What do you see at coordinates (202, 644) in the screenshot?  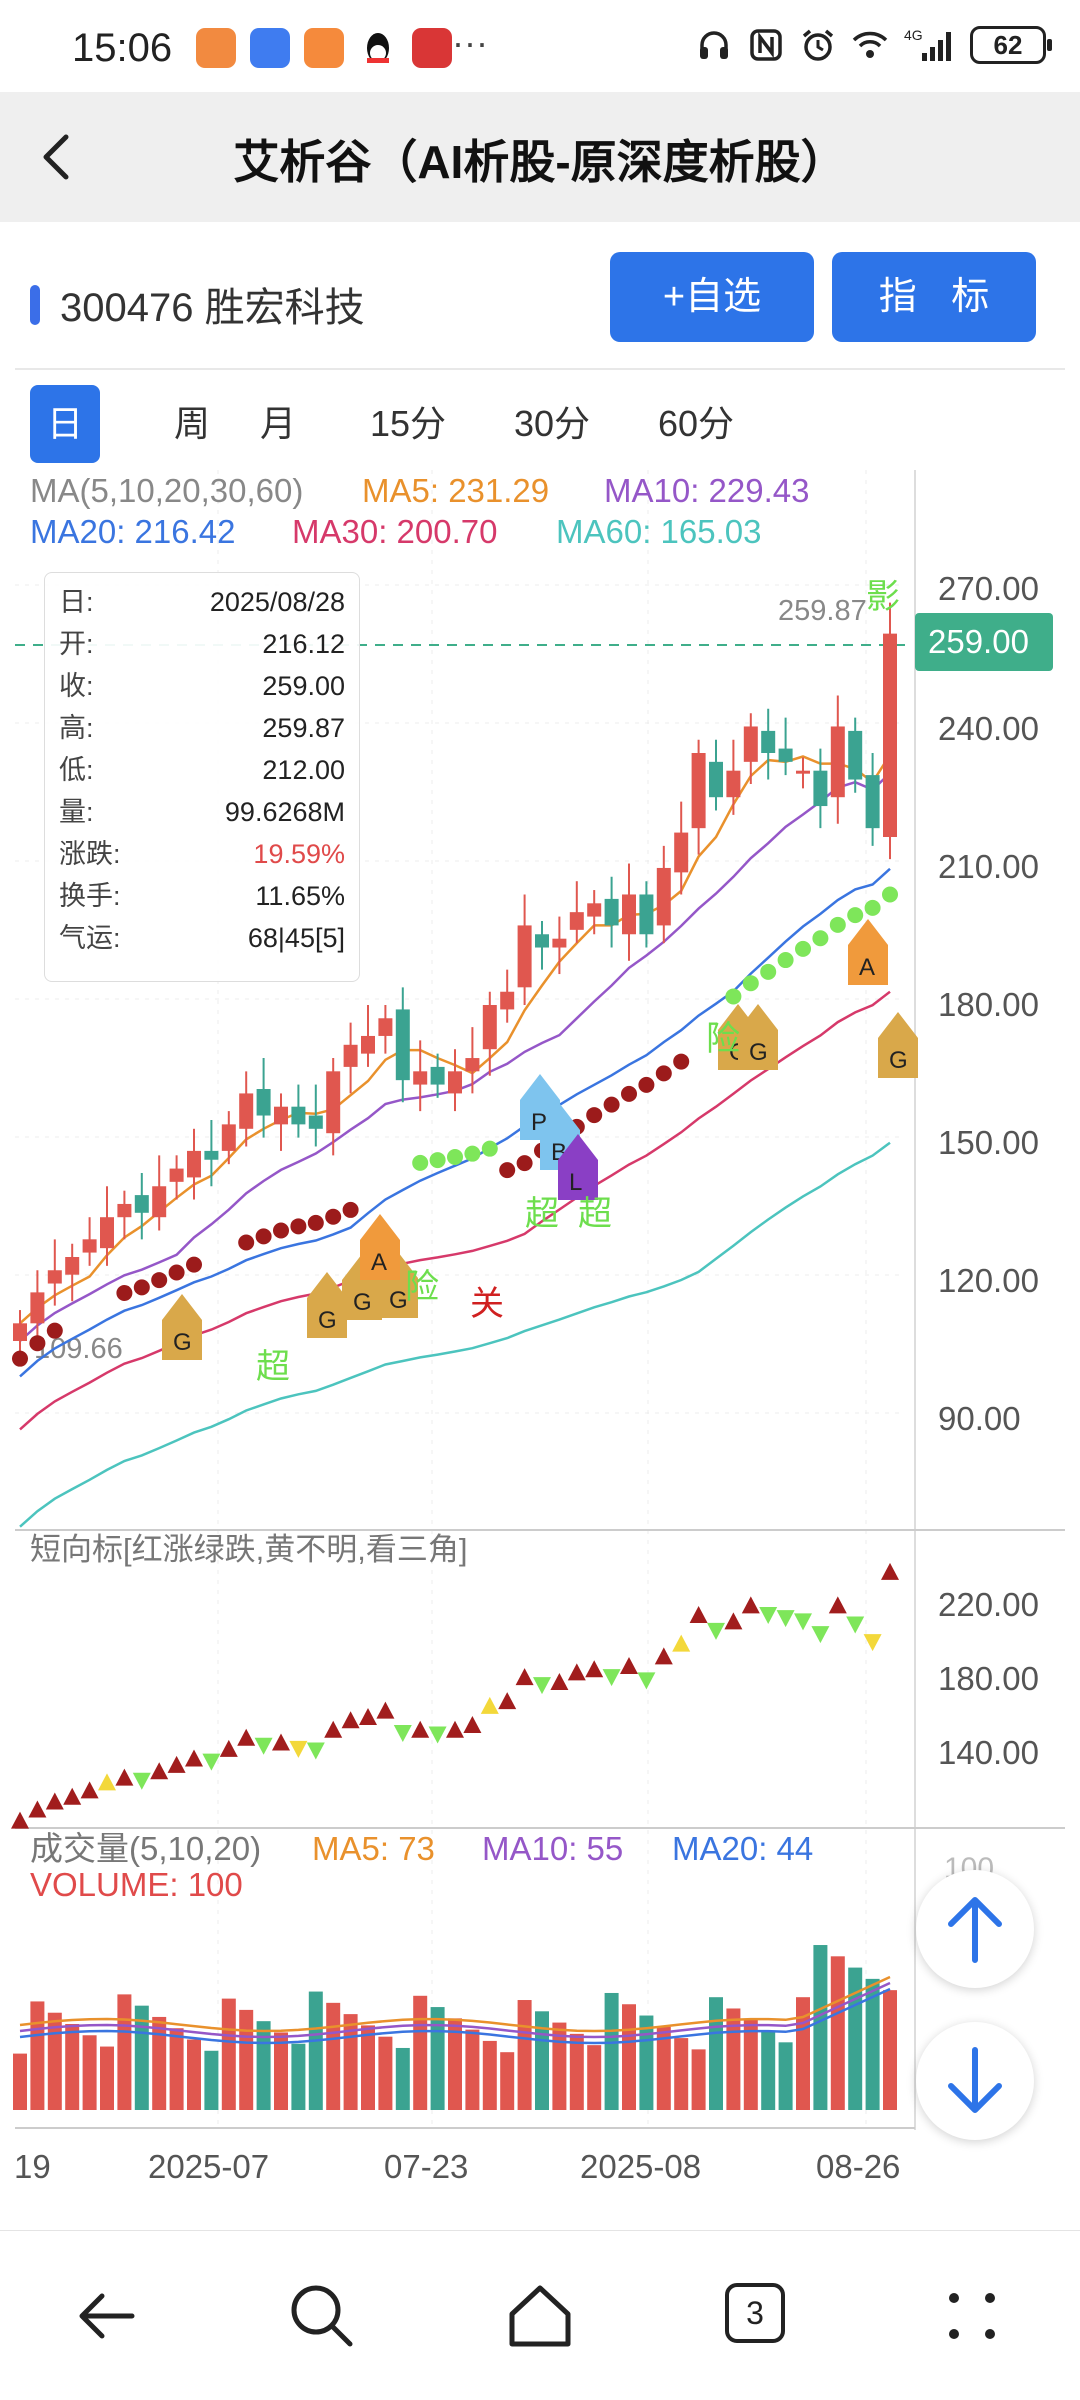 I see `tooltip-row: 开: 216.12` at bounding box center [202, 644].